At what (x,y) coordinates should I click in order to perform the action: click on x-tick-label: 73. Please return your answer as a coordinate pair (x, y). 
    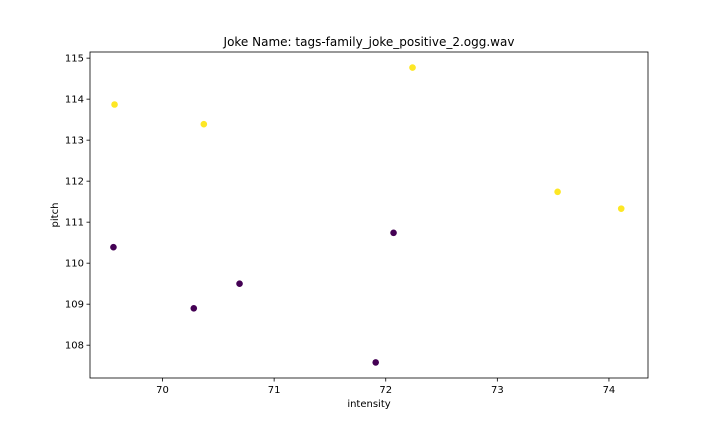
    Looking at the image, I should click on (497, 390).